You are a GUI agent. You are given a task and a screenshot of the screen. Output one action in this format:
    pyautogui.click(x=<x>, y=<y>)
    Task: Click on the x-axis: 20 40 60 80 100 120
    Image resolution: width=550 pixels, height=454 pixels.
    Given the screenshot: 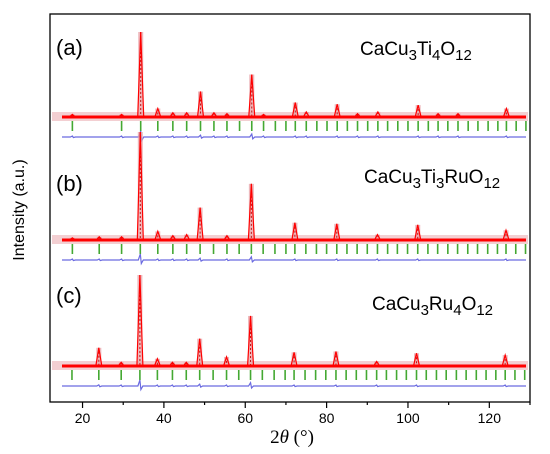 What is the action you would take?
    pyautogui.click(x=303, y=414)
    